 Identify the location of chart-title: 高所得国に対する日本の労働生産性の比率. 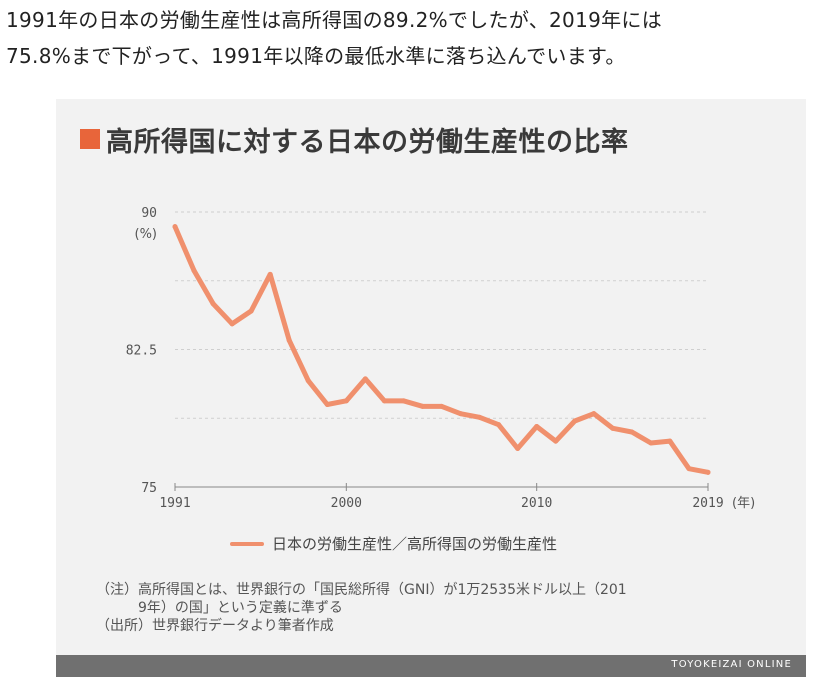
(367, 142).